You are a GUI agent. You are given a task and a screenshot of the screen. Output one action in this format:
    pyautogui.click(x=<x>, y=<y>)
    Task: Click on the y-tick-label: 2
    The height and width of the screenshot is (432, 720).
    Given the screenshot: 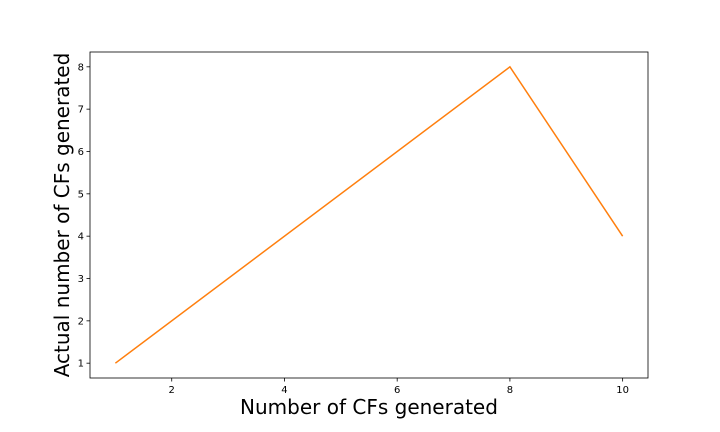 What is the action you would take?
    pyautogui.click(x=81, y=321)
    